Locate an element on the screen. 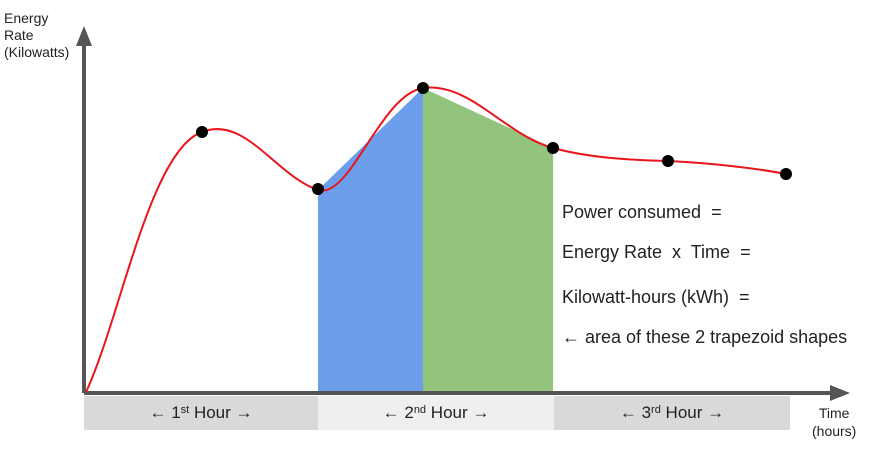 The image size is (888, 452). note-trapezoid-area: ← area of these 2 trapezoid shapes is located at coordinates (705, 337).